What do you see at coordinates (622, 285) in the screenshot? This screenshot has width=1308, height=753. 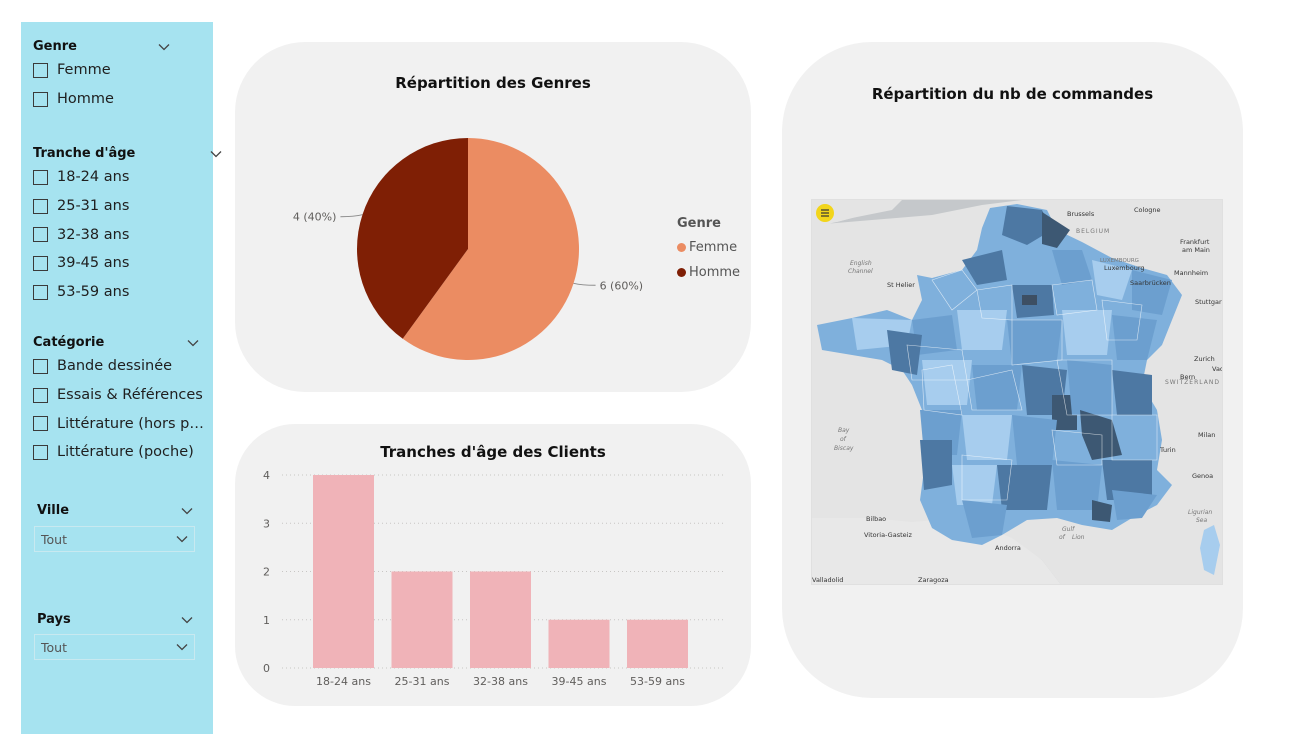 I see `pie-data-label: 6 (60%)` at bounding box center [622, 285].